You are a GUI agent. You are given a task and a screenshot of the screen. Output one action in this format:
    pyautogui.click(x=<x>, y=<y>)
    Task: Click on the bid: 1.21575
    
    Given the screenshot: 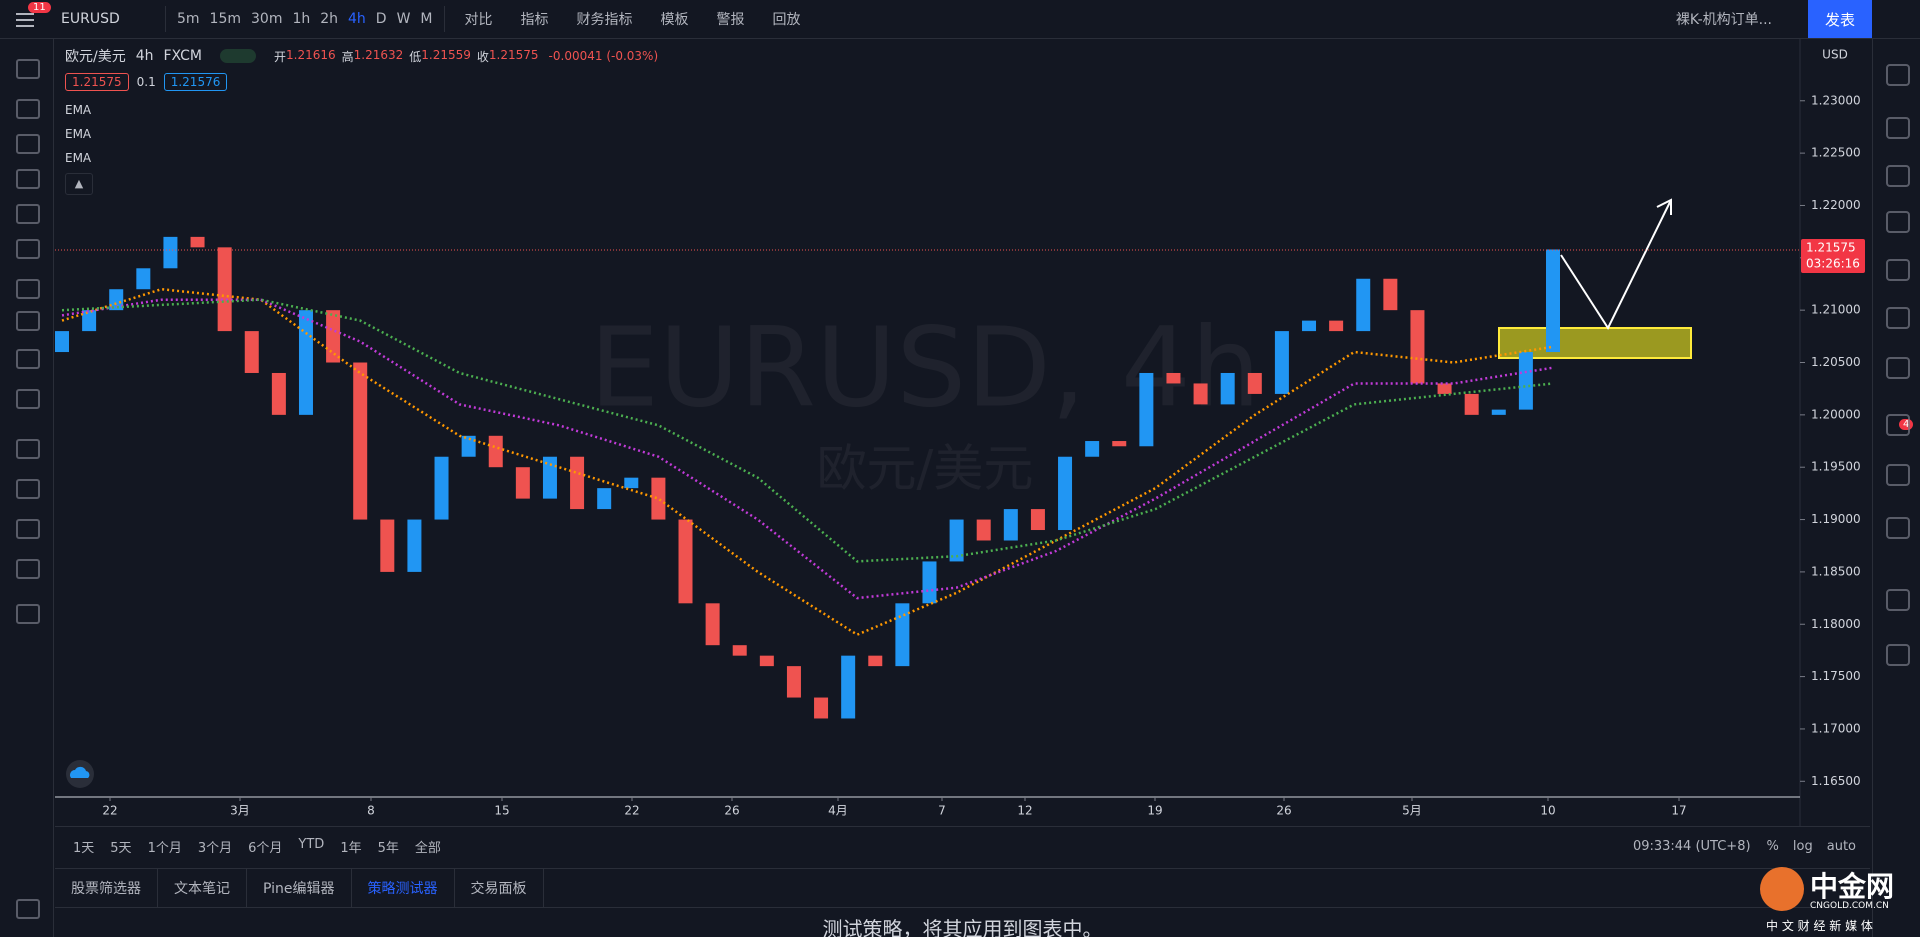 What is the action you would take?
    pyautogui.click(x=97, y=82)
    